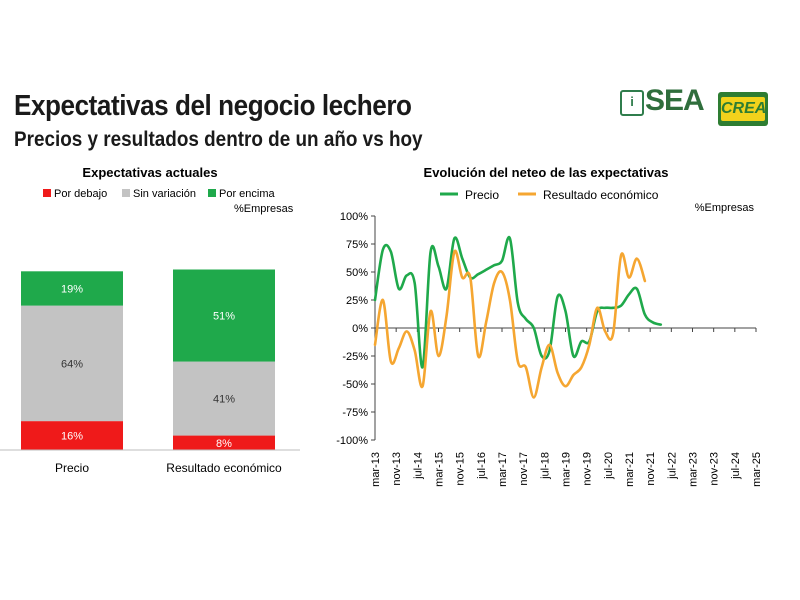 Image resolution: width=800 pixels, height=600 pixels. I want to click on x-tick-label: jul-16, so click(482, 466).